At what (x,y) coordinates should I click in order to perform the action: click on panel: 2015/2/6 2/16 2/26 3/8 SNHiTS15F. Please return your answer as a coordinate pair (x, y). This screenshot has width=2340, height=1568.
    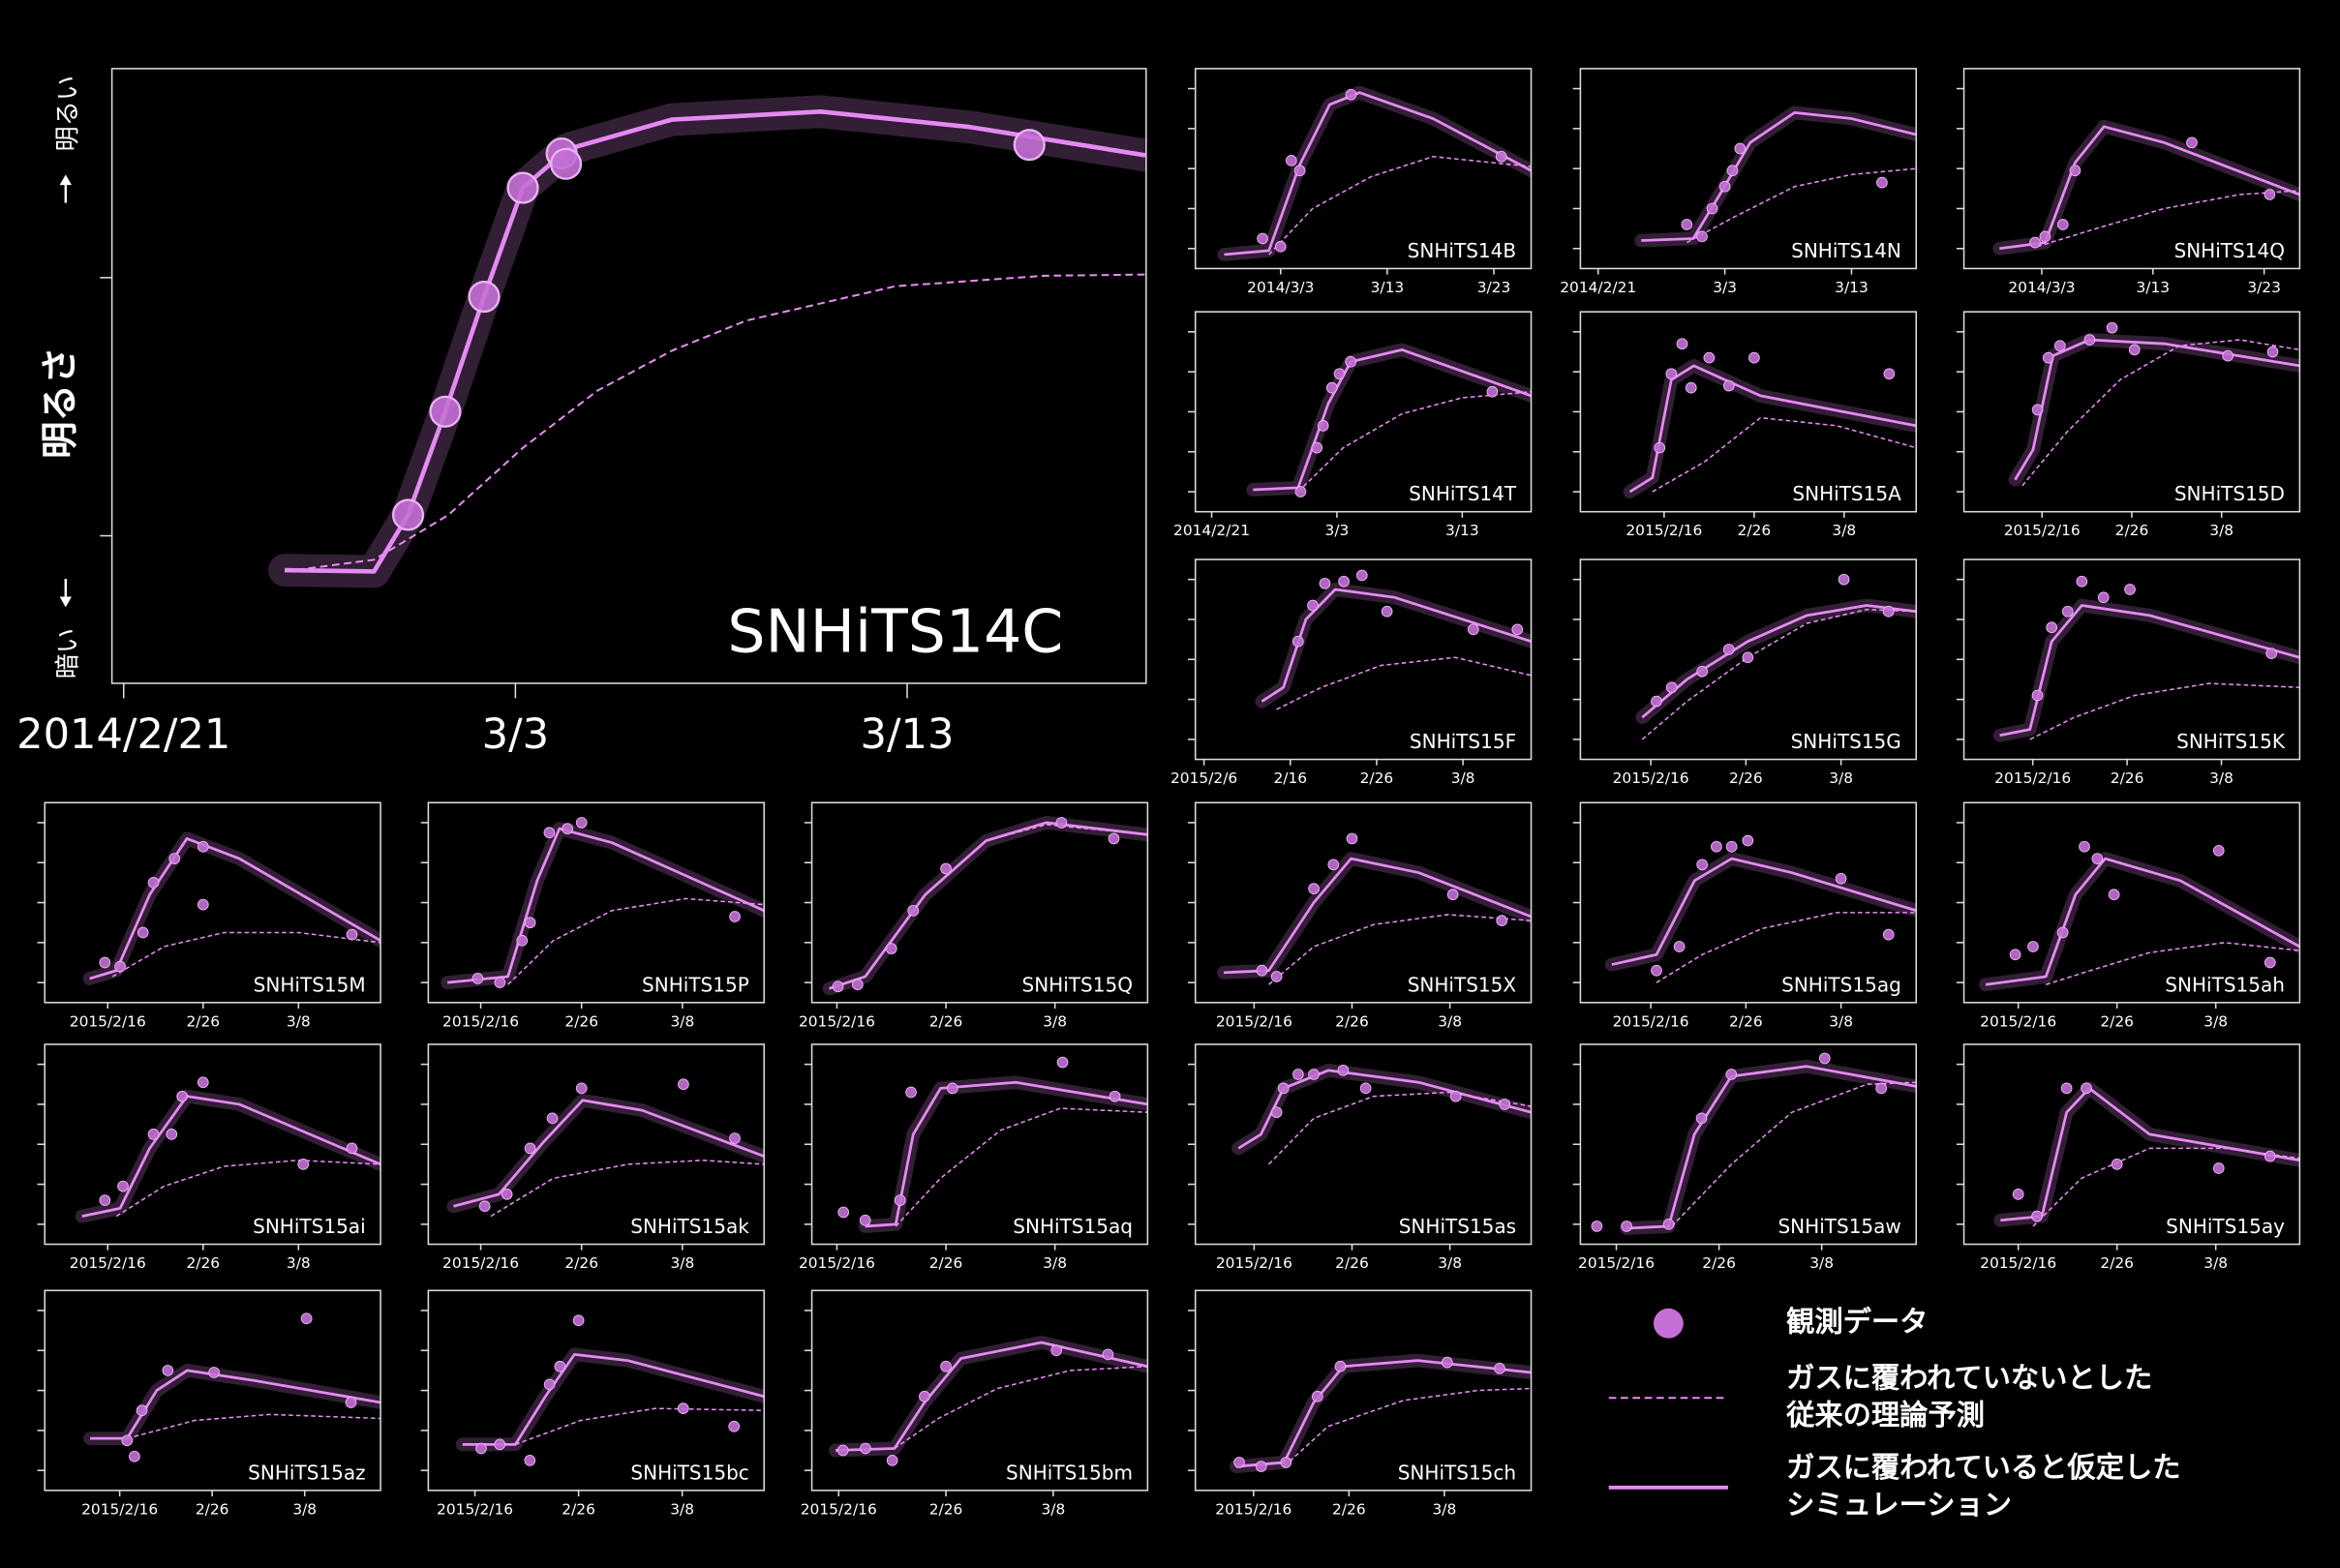
    Looking at the image, I should click on (1352, 672).